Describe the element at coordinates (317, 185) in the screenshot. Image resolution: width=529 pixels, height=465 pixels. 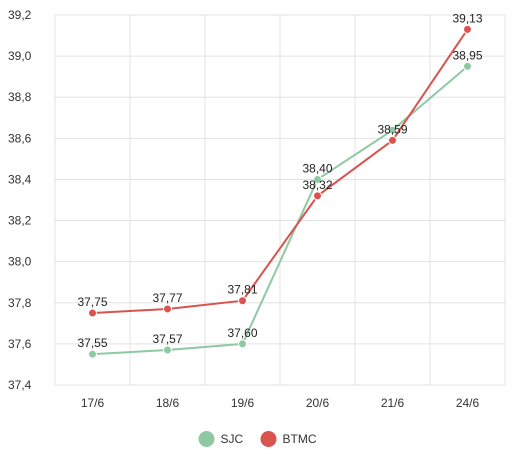
I see `data-label-btmc: 38,32` at that location.